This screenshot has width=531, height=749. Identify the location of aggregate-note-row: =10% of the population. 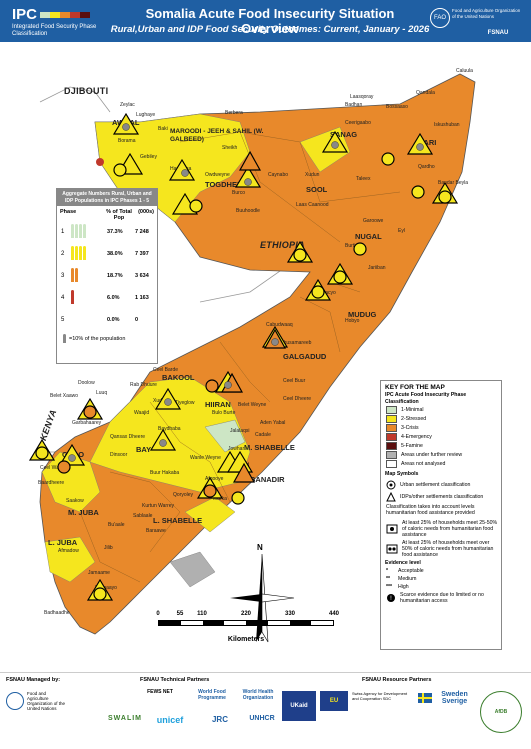
(107, 338).